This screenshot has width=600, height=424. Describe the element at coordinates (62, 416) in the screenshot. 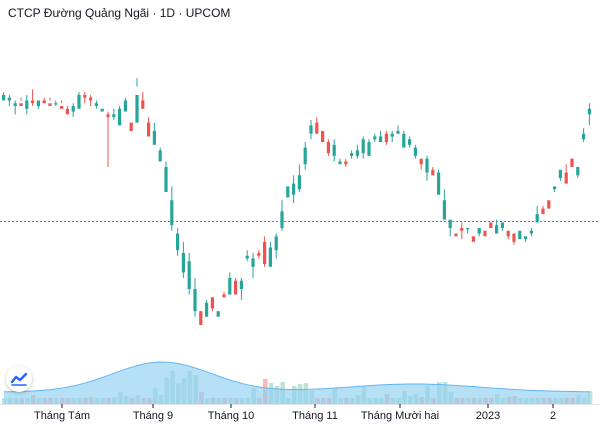

I see `x-tick-label: Tháng Tám` at that location.